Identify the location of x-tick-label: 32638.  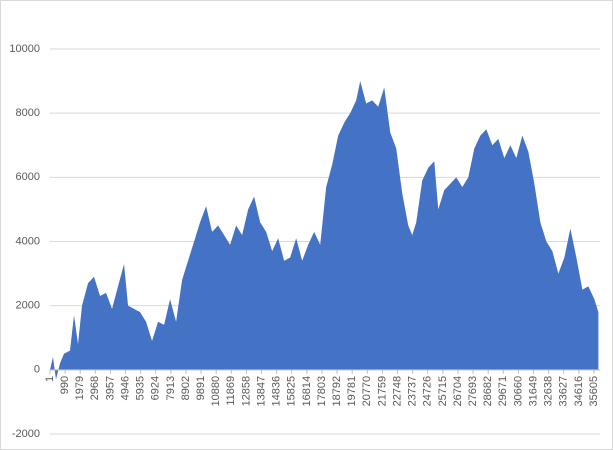
(549, 391).